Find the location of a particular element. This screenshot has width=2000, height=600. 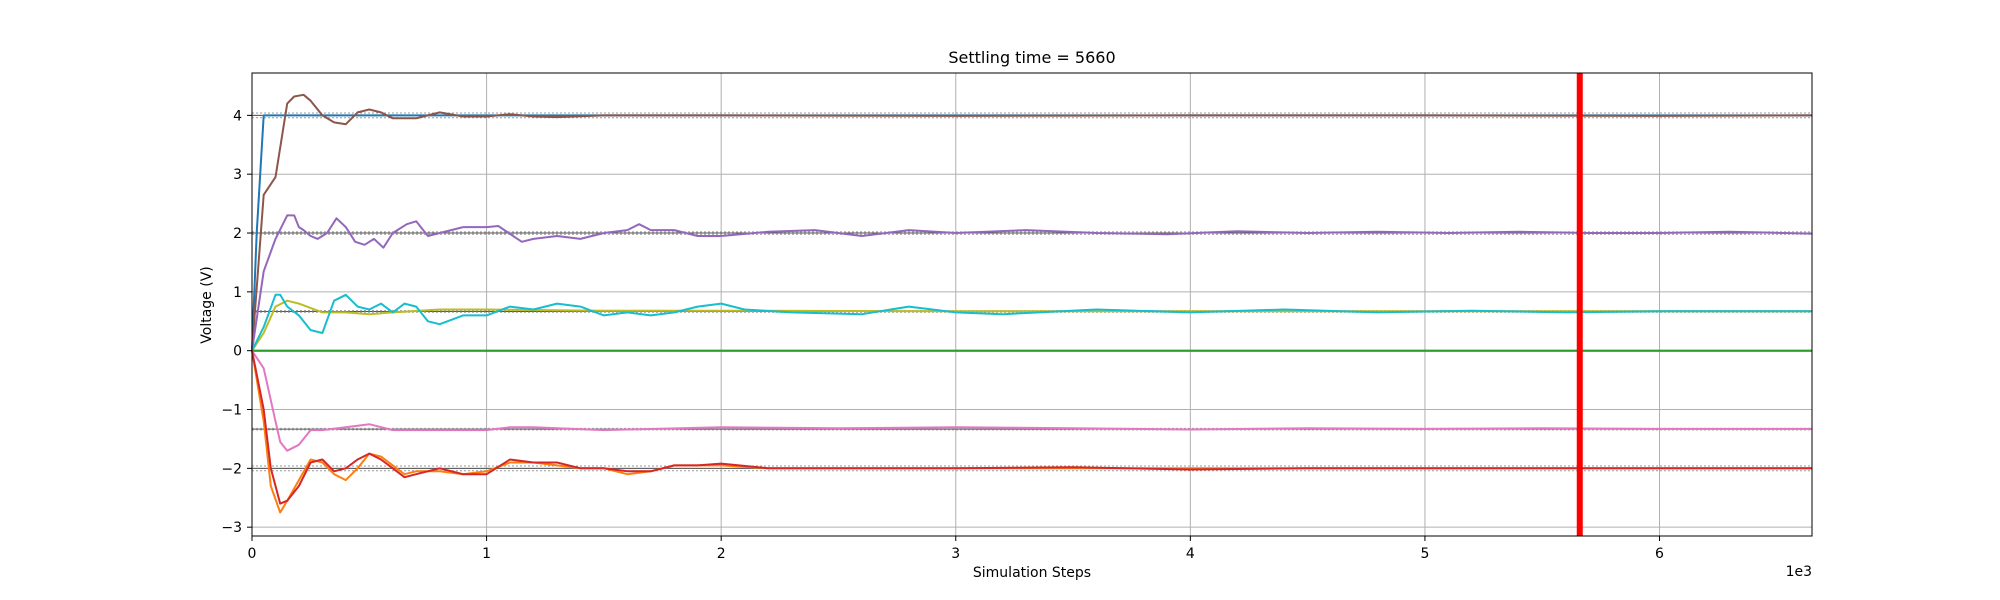

y-tick-label: −2 is located at coordinates (231, 469).